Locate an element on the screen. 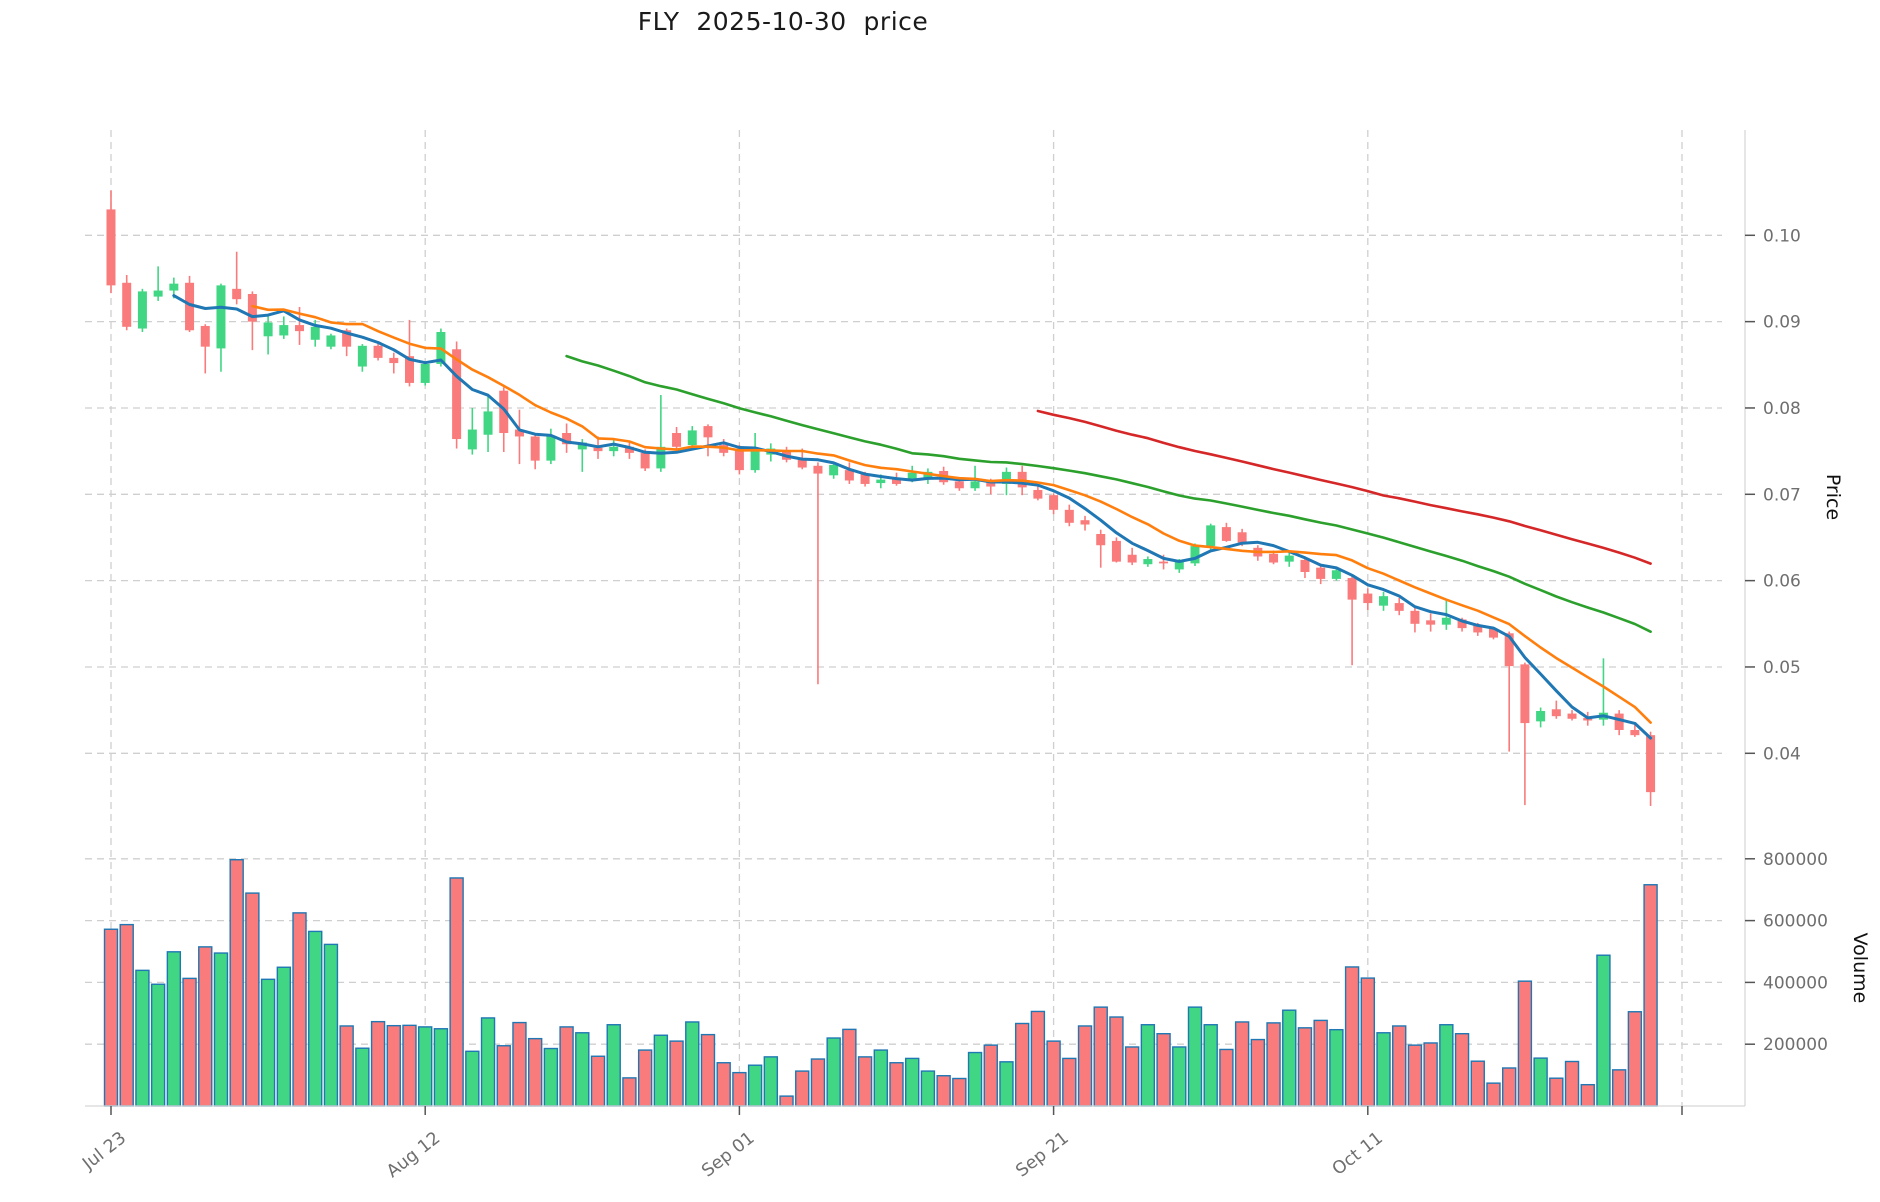  ma30-line is located at coordinates (1108, 494).